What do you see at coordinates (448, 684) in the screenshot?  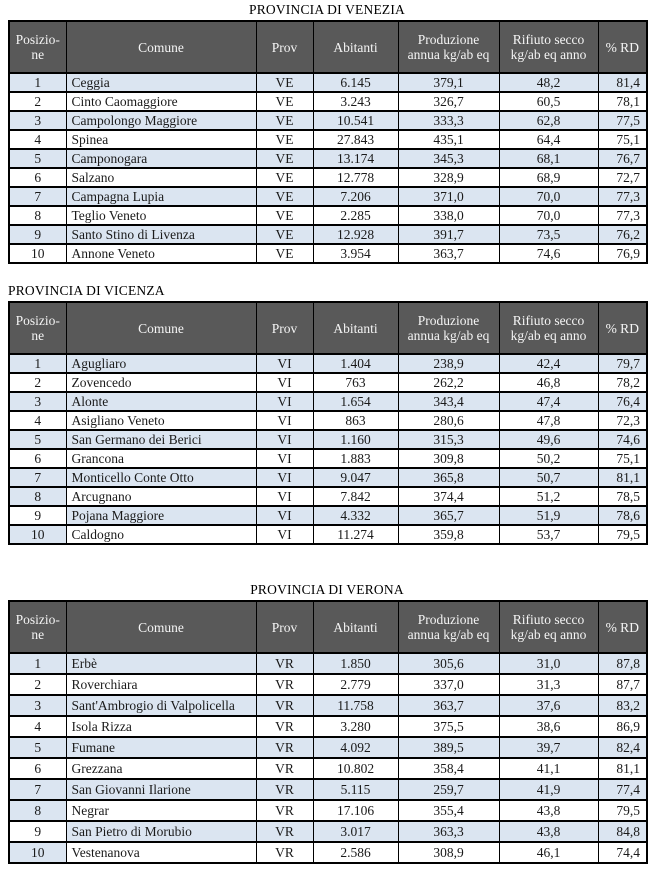 I see `cell-produzione: 337,0` at bounding box center [448, 684].